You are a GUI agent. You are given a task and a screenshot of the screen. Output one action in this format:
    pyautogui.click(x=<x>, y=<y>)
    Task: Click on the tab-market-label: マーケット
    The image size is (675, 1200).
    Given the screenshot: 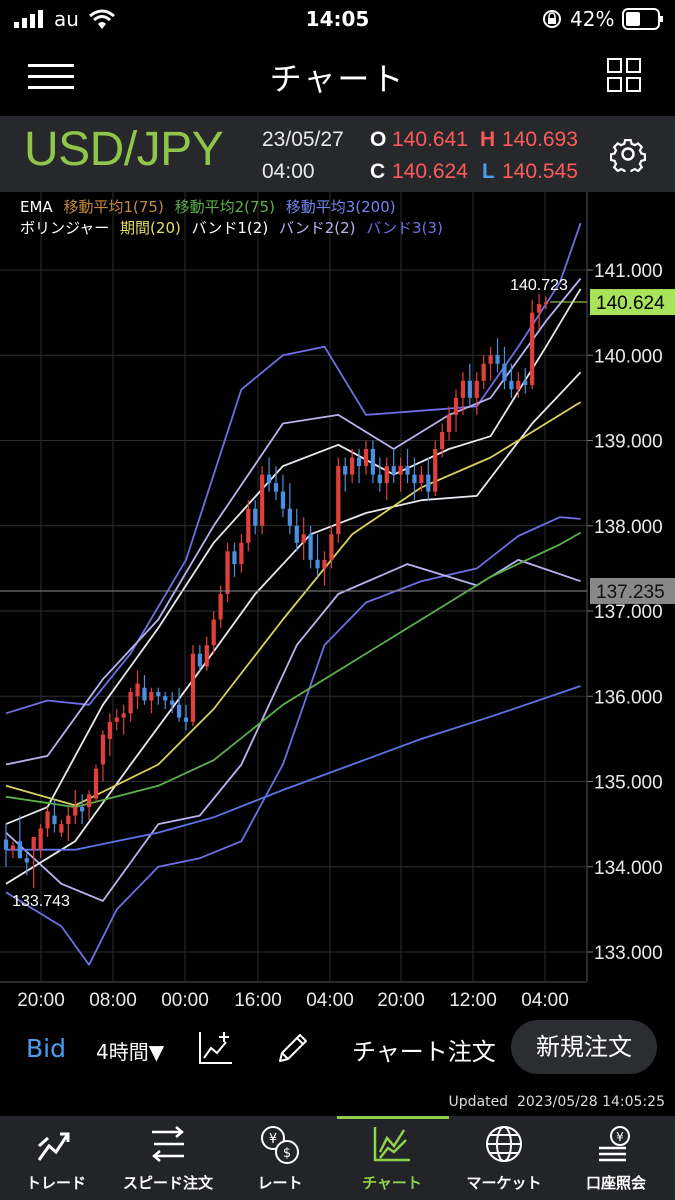 What is the action you would take?
    pyautogui.click(x=504, y=1183)
    